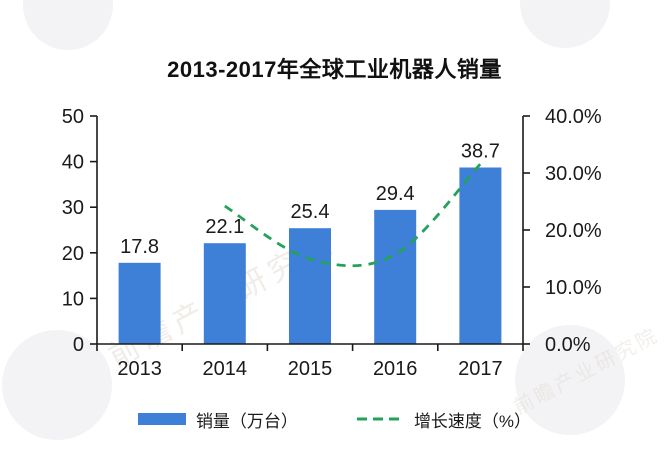 The width and height of the screenshot is (669, 451). Describe the element at coordinates (472, 421) in the screenshot. I see `legend-label-growth: 增长速度（%）` at that location.